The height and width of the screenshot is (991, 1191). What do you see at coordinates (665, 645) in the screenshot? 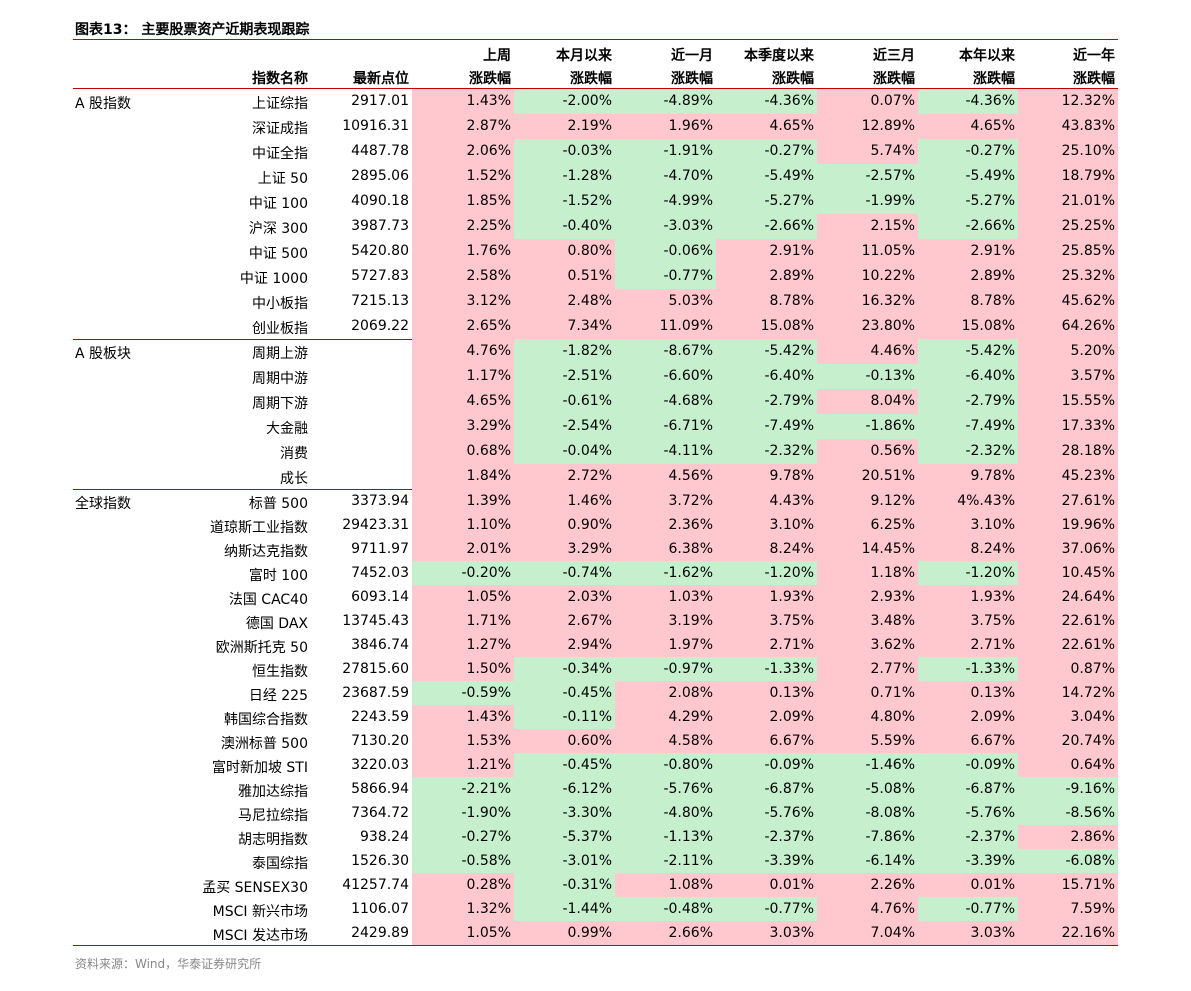
I see `change-cell: 1.97%` at bounding box center [665, 645].